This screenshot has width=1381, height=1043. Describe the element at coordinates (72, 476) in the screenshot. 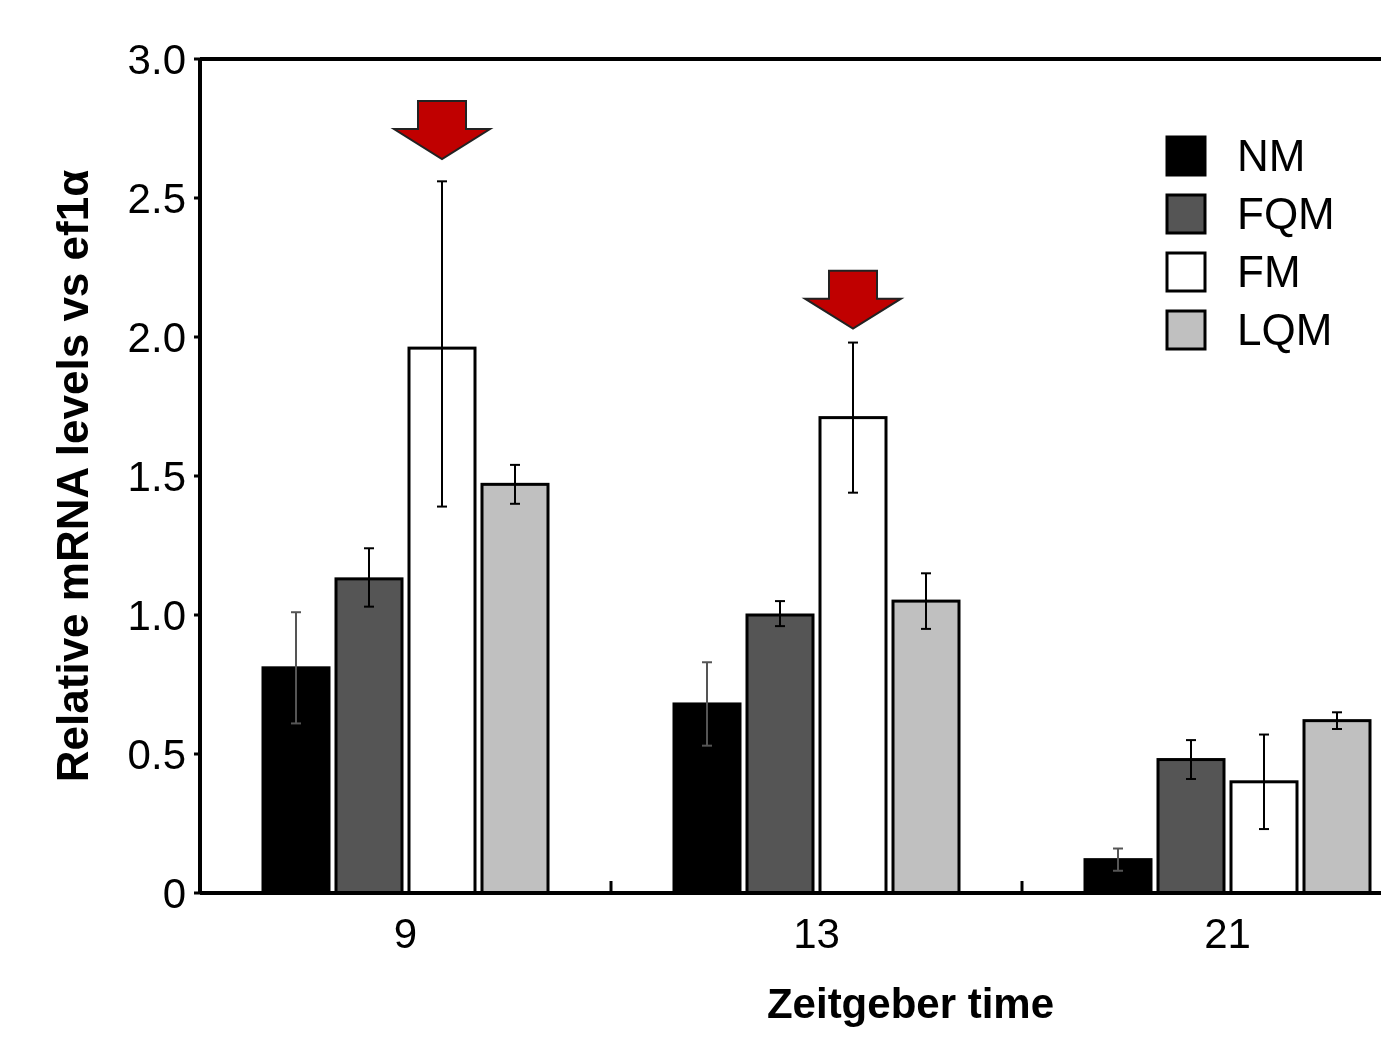

I see `y-axis-title: Relative mRNA levels vs ef1α` at that location.